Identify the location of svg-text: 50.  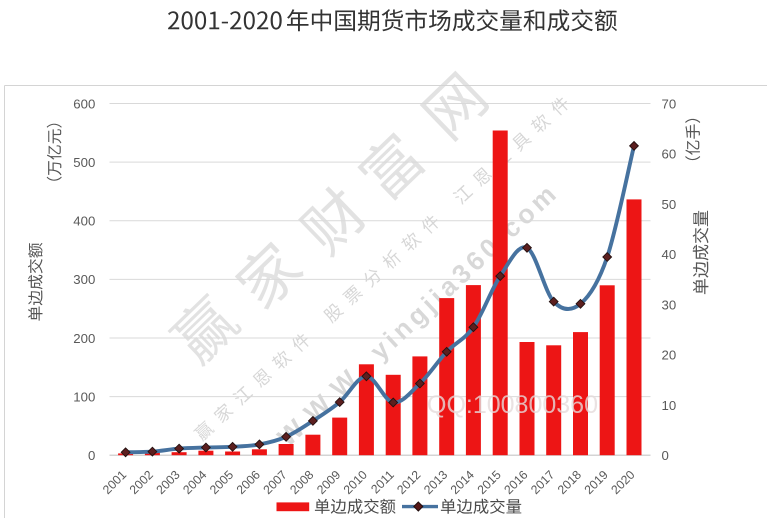
(669, 204).